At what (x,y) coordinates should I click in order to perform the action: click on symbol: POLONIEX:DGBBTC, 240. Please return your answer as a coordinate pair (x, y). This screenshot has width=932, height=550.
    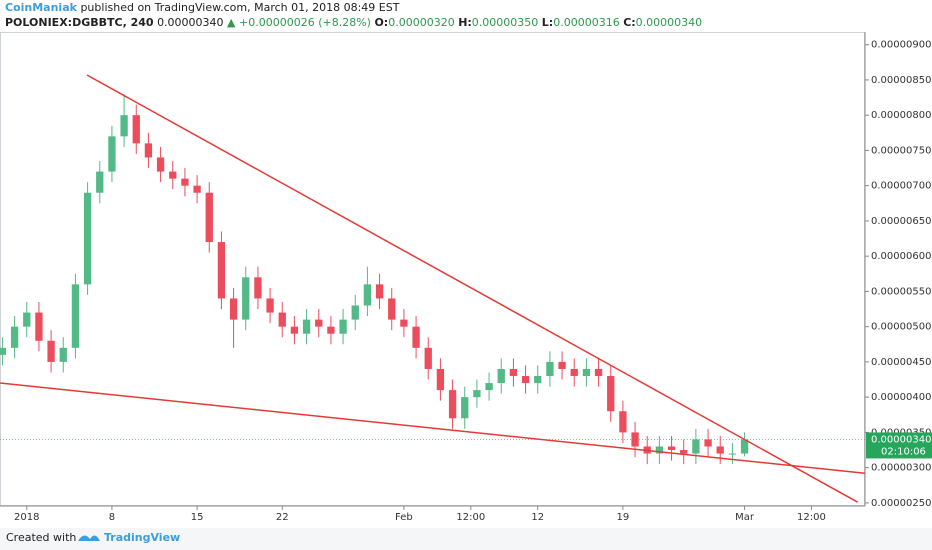
    Looking at the image, I should click on (79, 22).